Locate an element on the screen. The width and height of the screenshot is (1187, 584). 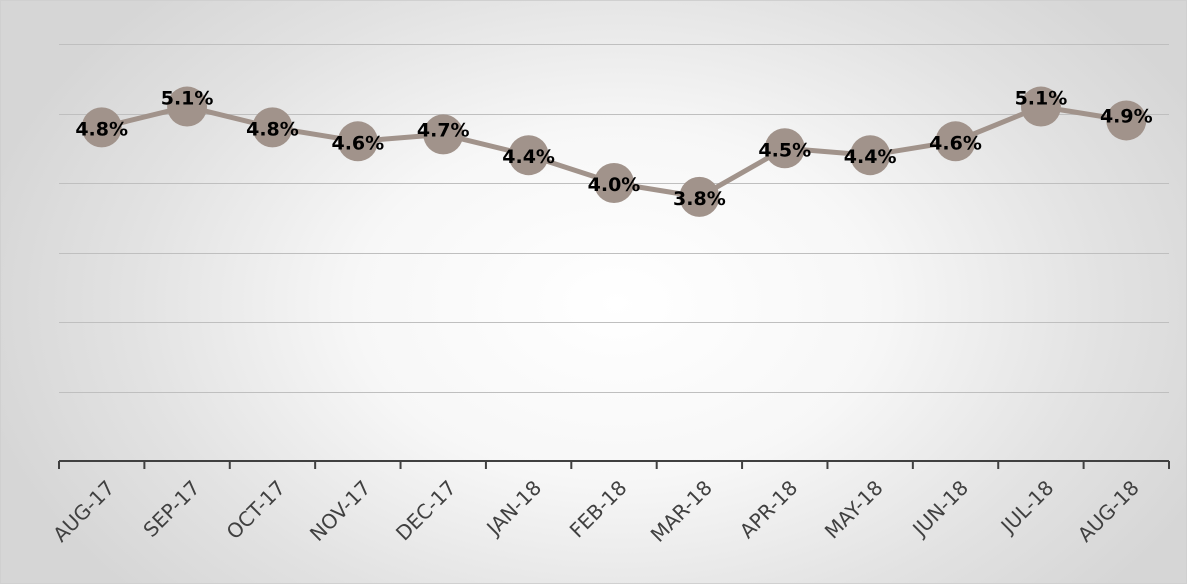
x-tick-label: MAY-18 is located at coordinates (854, 510).